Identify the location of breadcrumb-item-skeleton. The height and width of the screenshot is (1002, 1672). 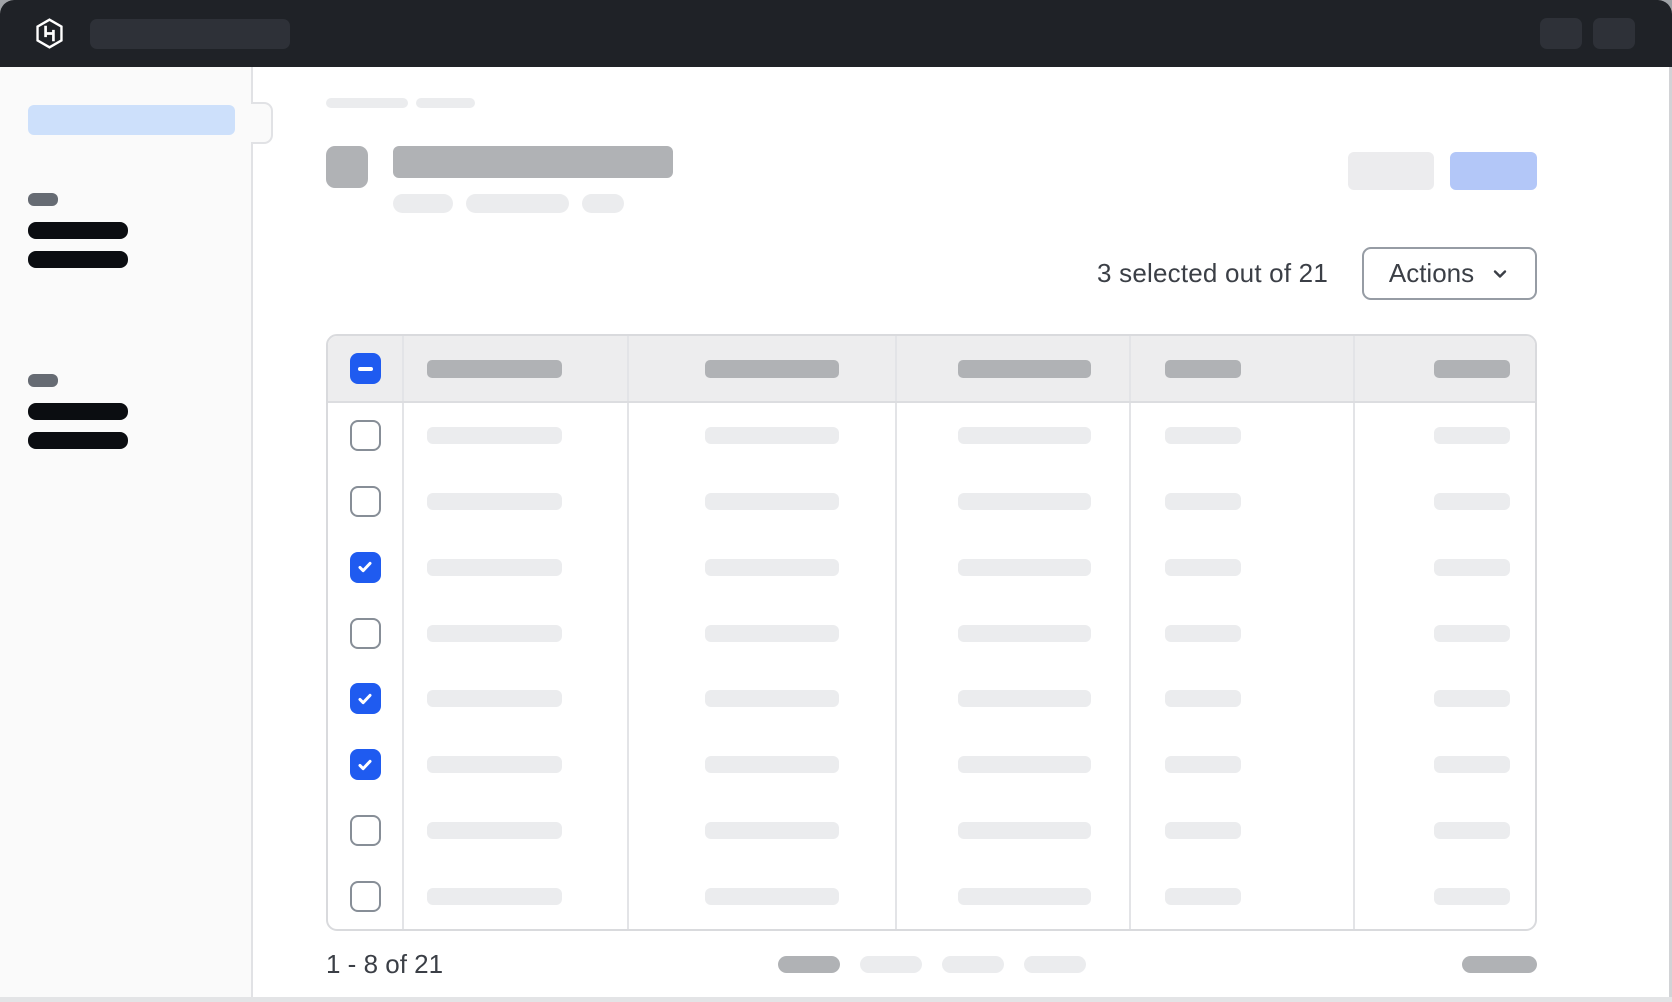
(367, 103).